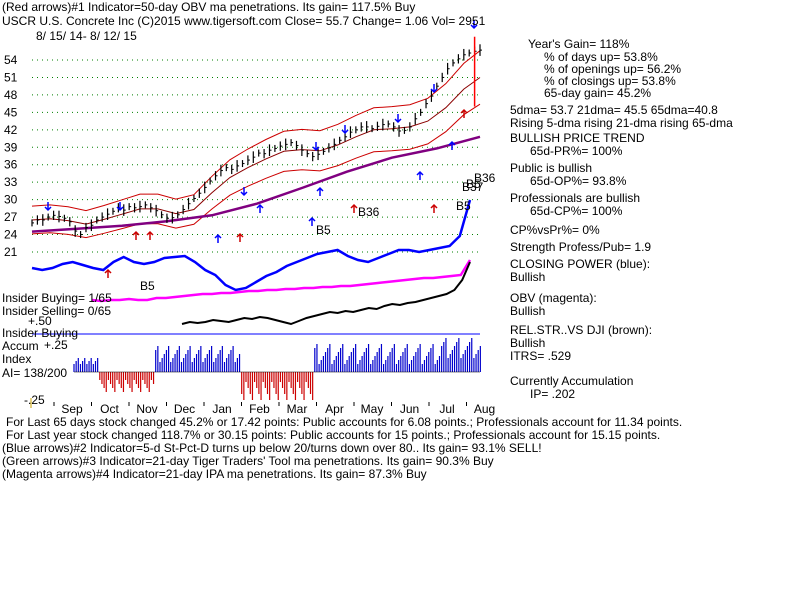  I want to click on stat-days-up: % of days up= 53.8%, so click(601, 57).